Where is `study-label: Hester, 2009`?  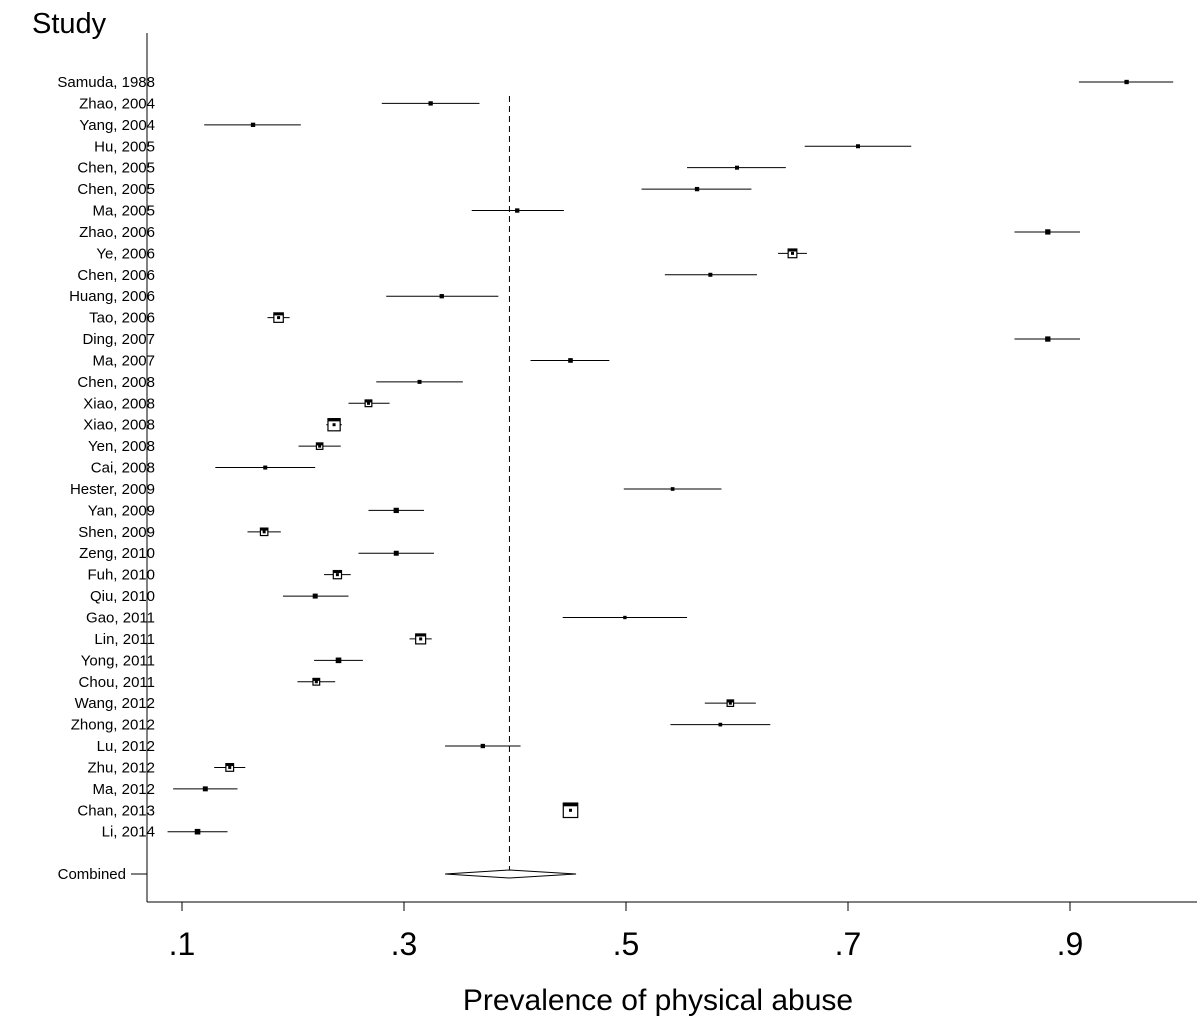
study-label: Hester, 2009 is located at coordinates (112, 489).